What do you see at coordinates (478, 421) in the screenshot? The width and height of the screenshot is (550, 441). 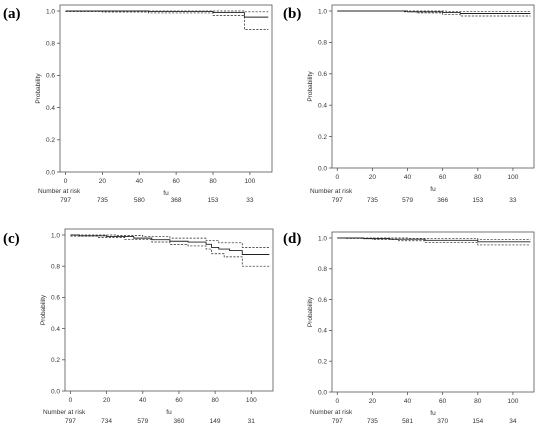 I see `risk-count: 154` at bounding box center [478, 421].